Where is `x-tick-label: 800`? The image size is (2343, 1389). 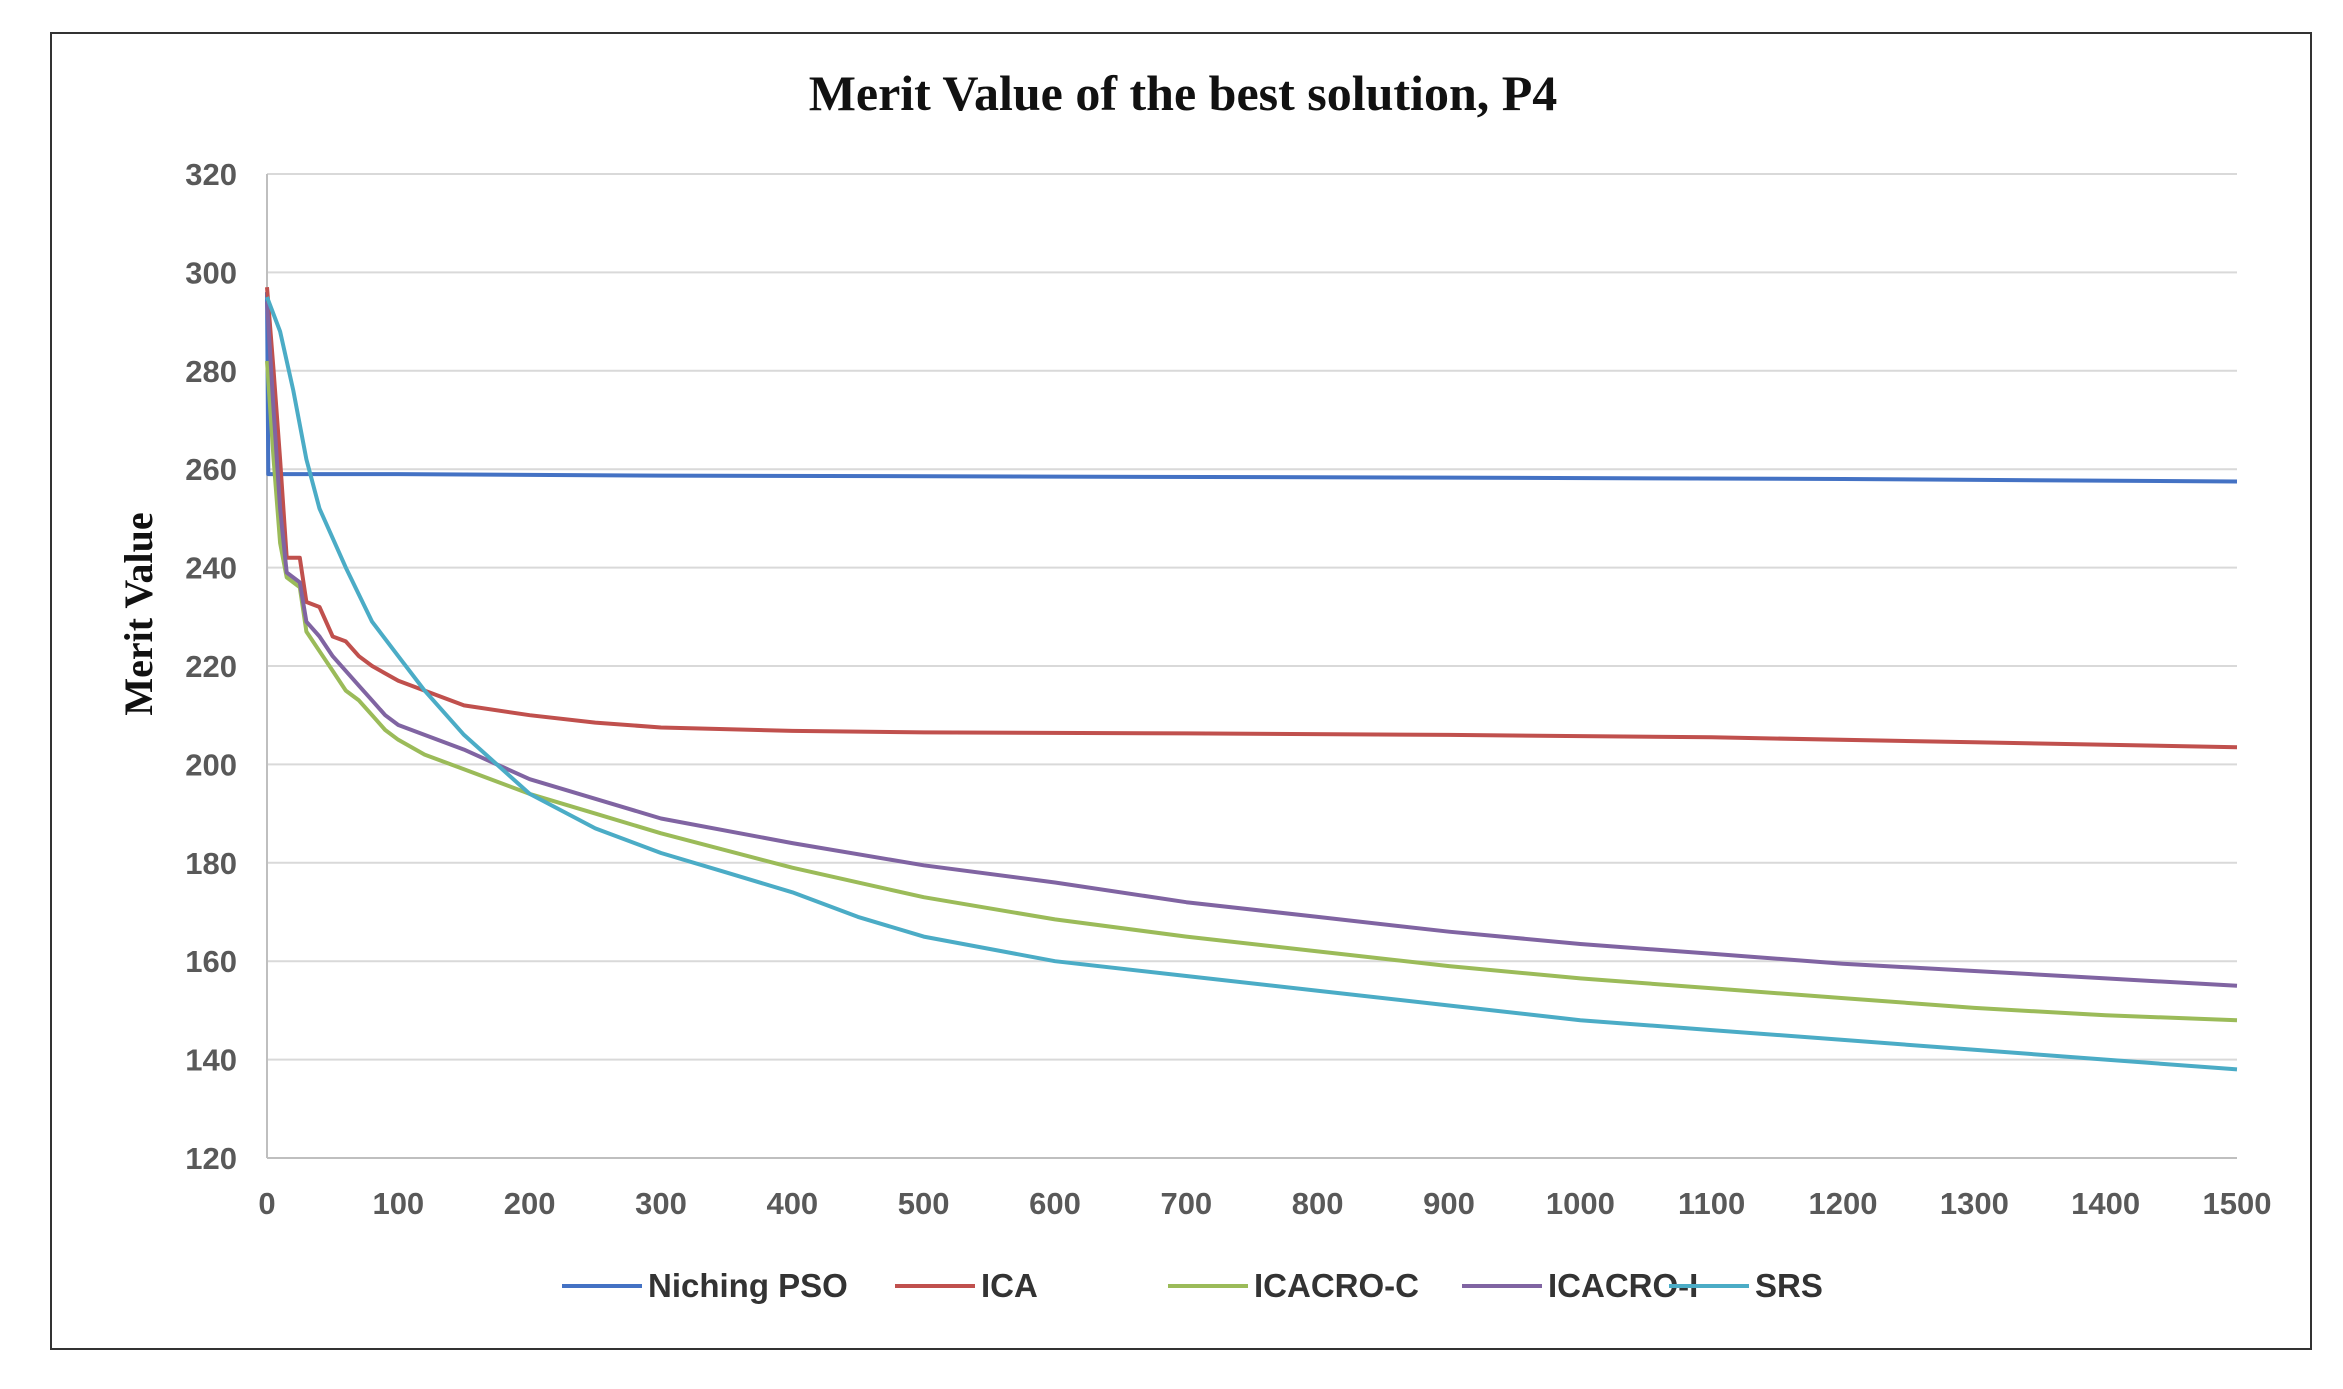 x-tick-label: 800 is located at coordinates (1318, 1203).